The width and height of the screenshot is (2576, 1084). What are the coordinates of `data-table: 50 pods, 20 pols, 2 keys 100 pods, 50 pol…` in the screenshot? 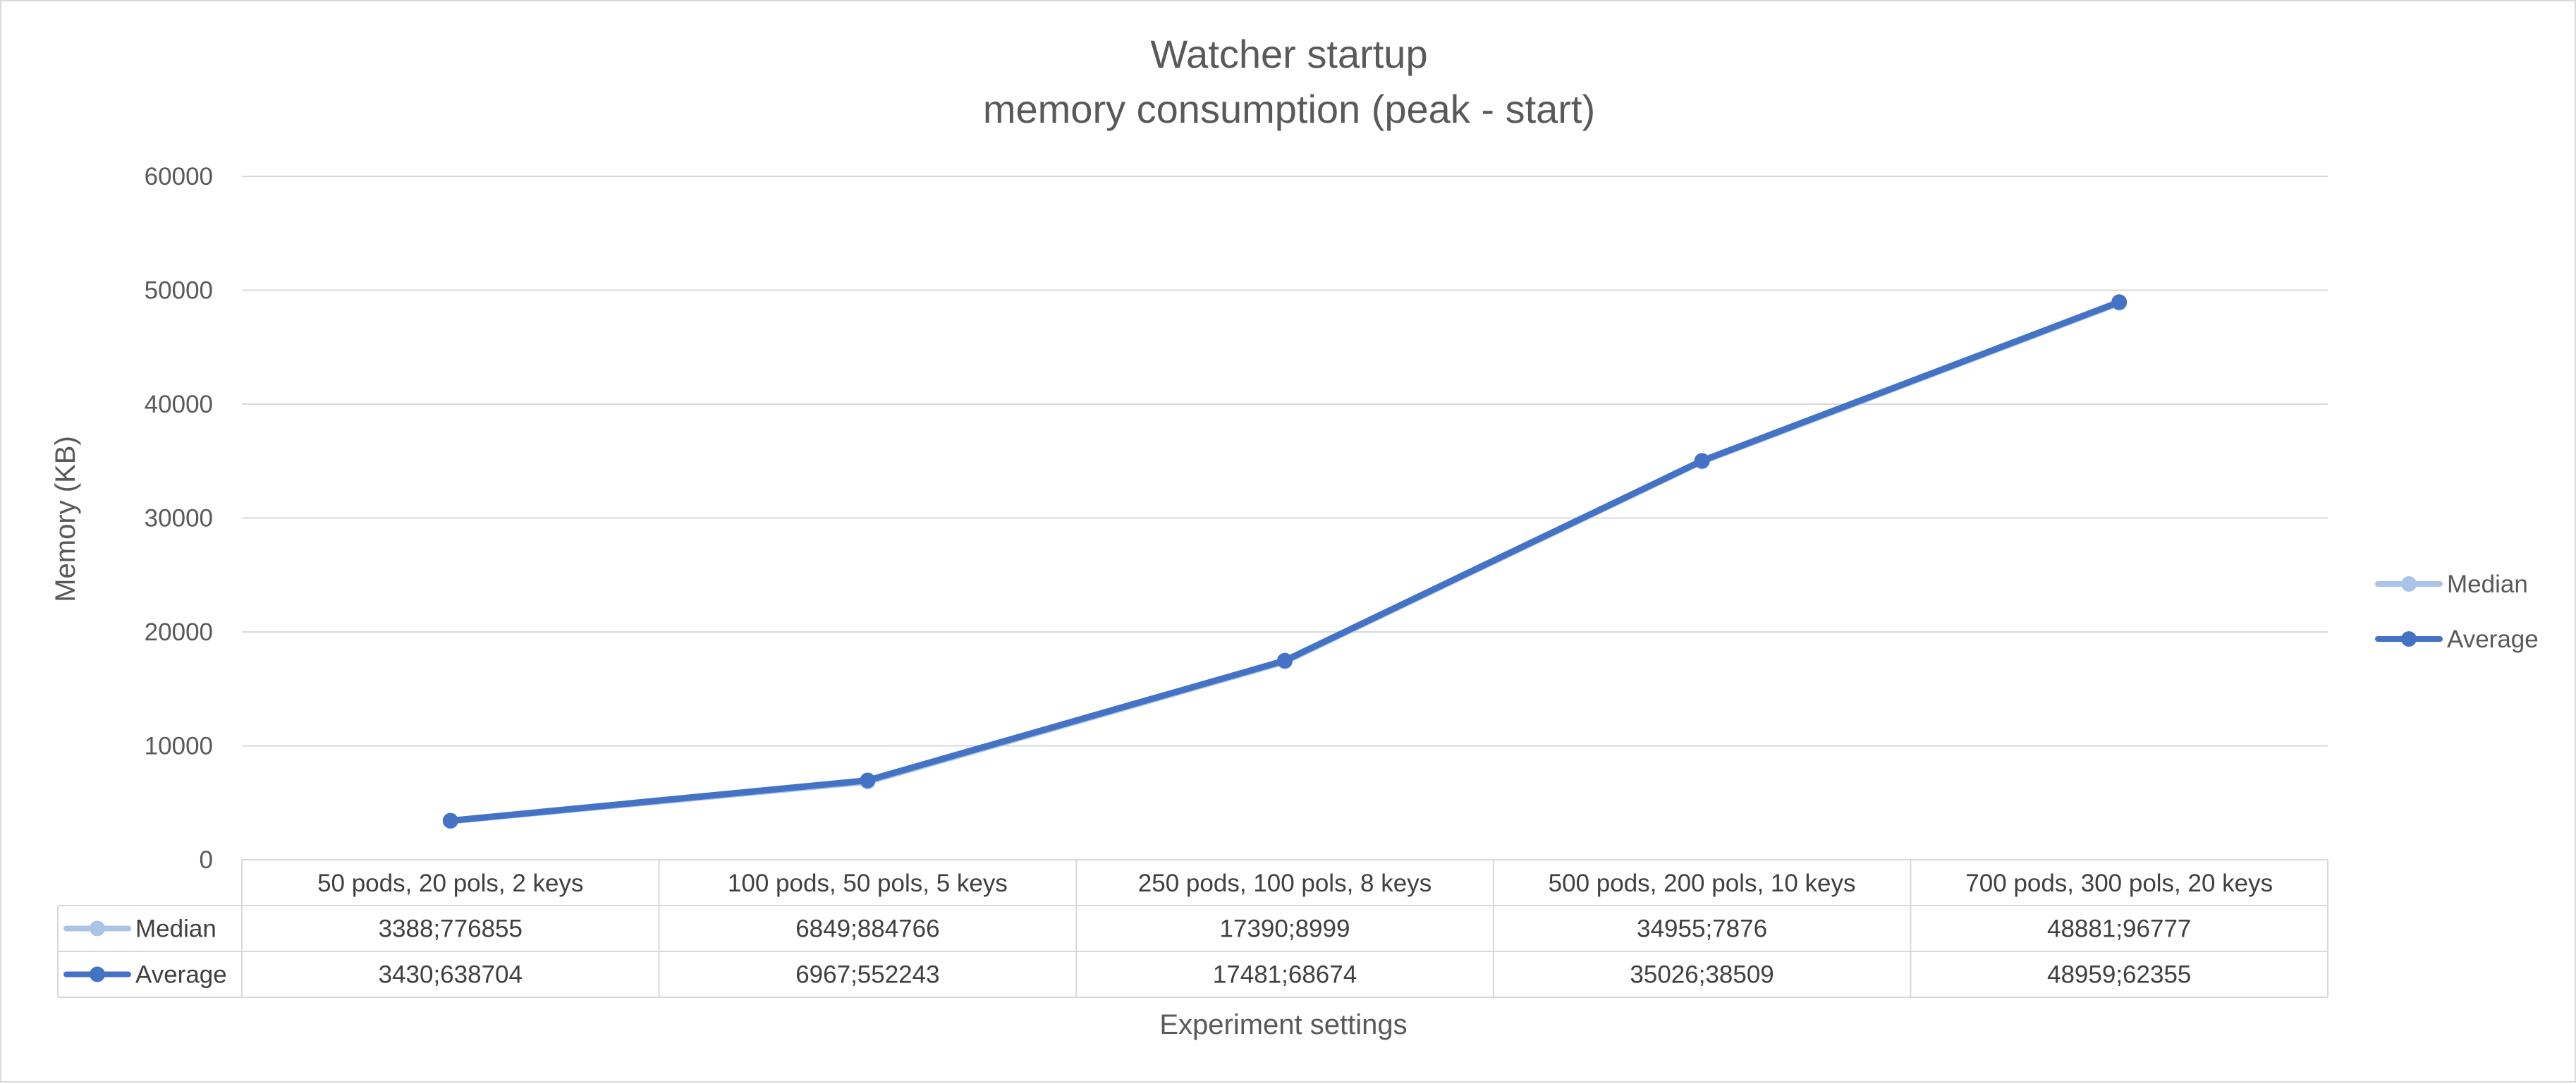 It's located at (1193, 928).